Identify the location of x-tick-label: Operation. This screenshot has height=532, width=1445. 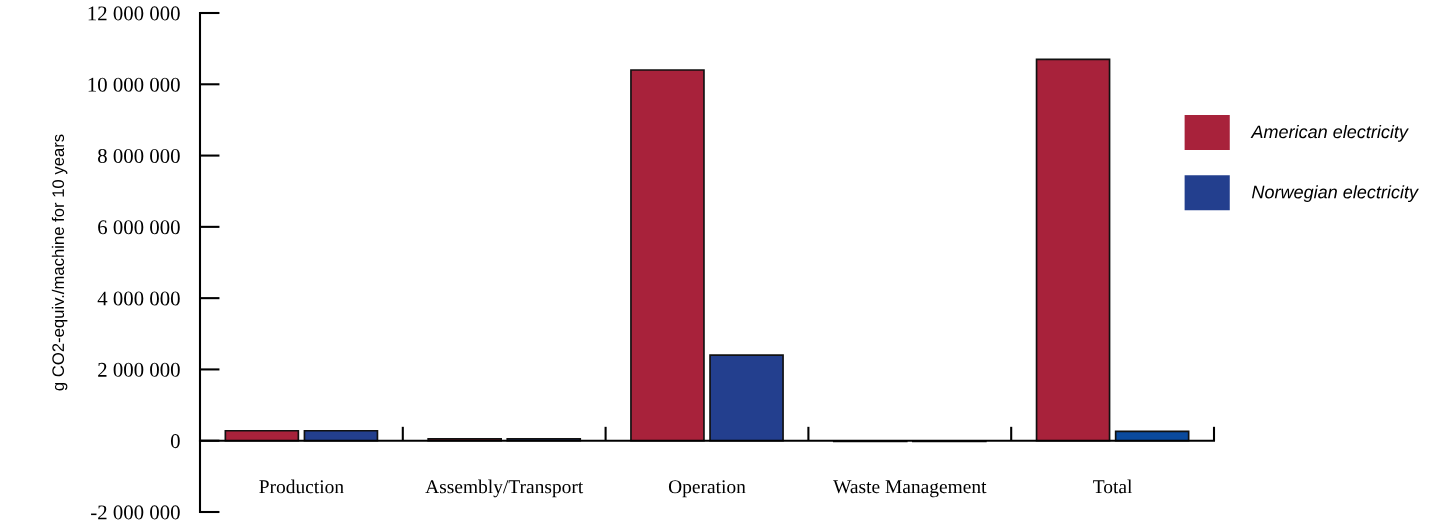
(707, 489).